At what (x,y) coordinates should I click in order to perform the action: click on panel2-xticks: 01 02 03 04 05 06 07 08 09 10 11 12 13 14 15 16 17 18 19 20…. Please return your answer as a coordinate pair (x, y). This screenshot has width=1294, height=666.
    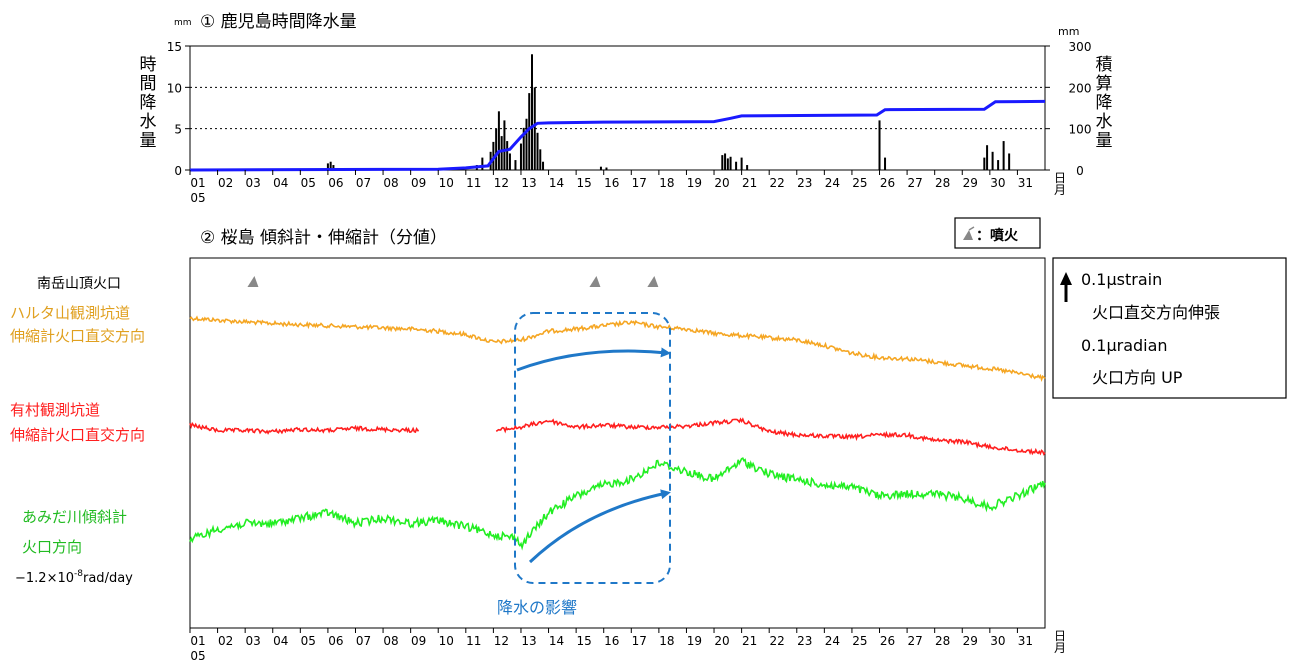
    Looking at the image, I should click on (611, 645).